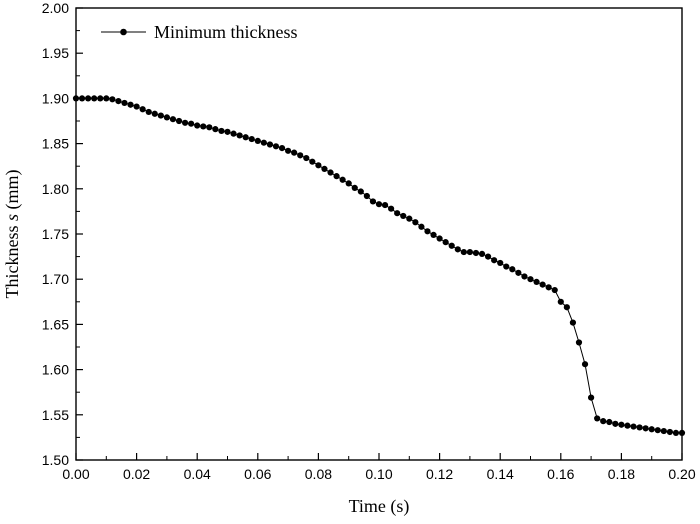  What do you see at coordinates (12, 192) in the screenshot?
I see `y-axis-title-unit: (mm)` at bounding box center [12, 192].